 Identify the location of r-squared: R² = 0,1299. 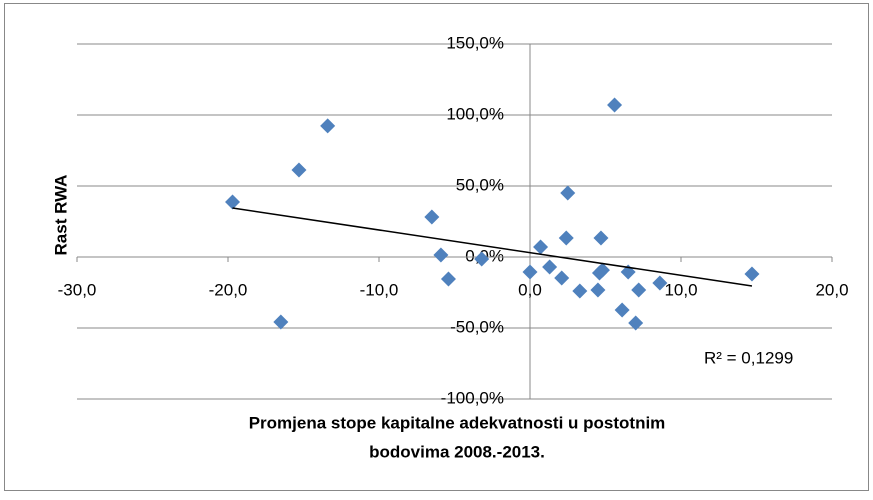
(748, 357).